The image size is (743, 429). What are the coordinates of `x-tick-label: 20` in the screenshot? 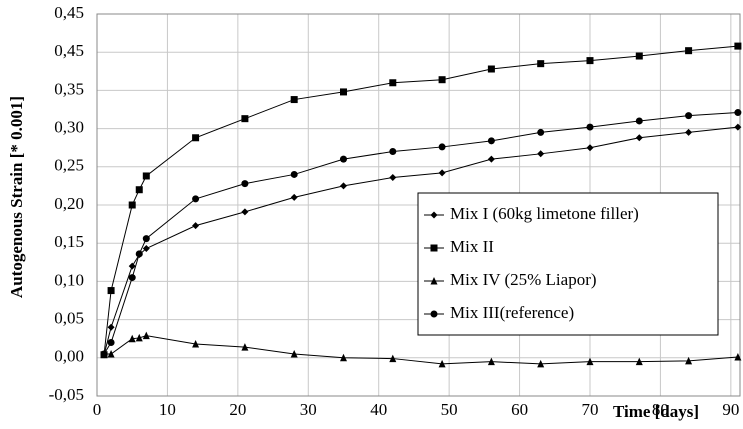 It's located at (237, 409).